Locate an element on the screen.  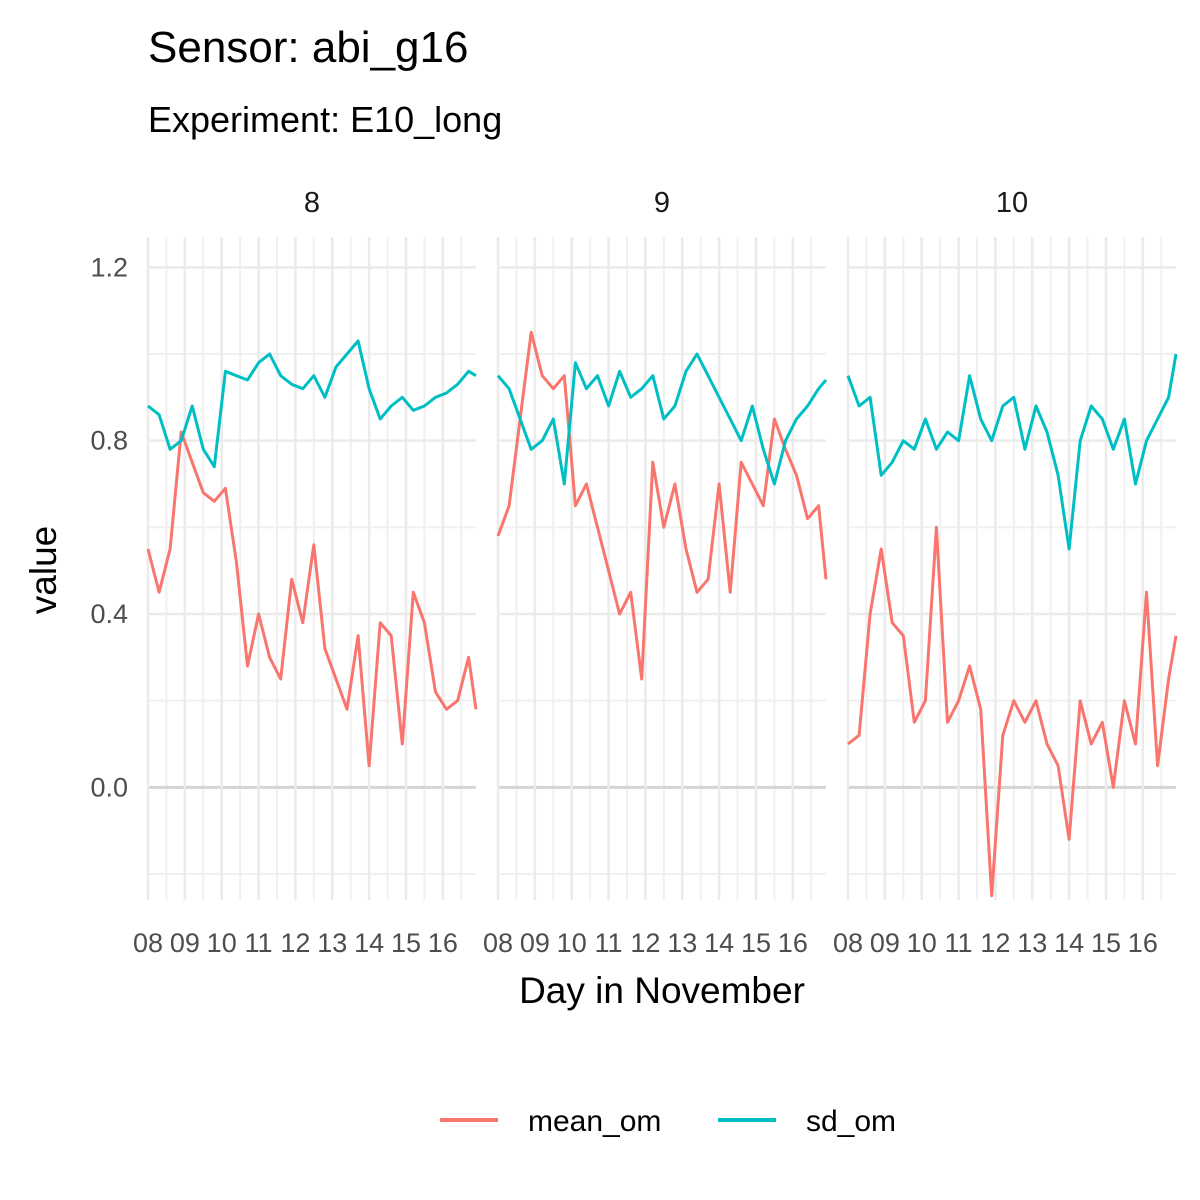
legend-item: sd_om is located at coordinates (807, 1121).